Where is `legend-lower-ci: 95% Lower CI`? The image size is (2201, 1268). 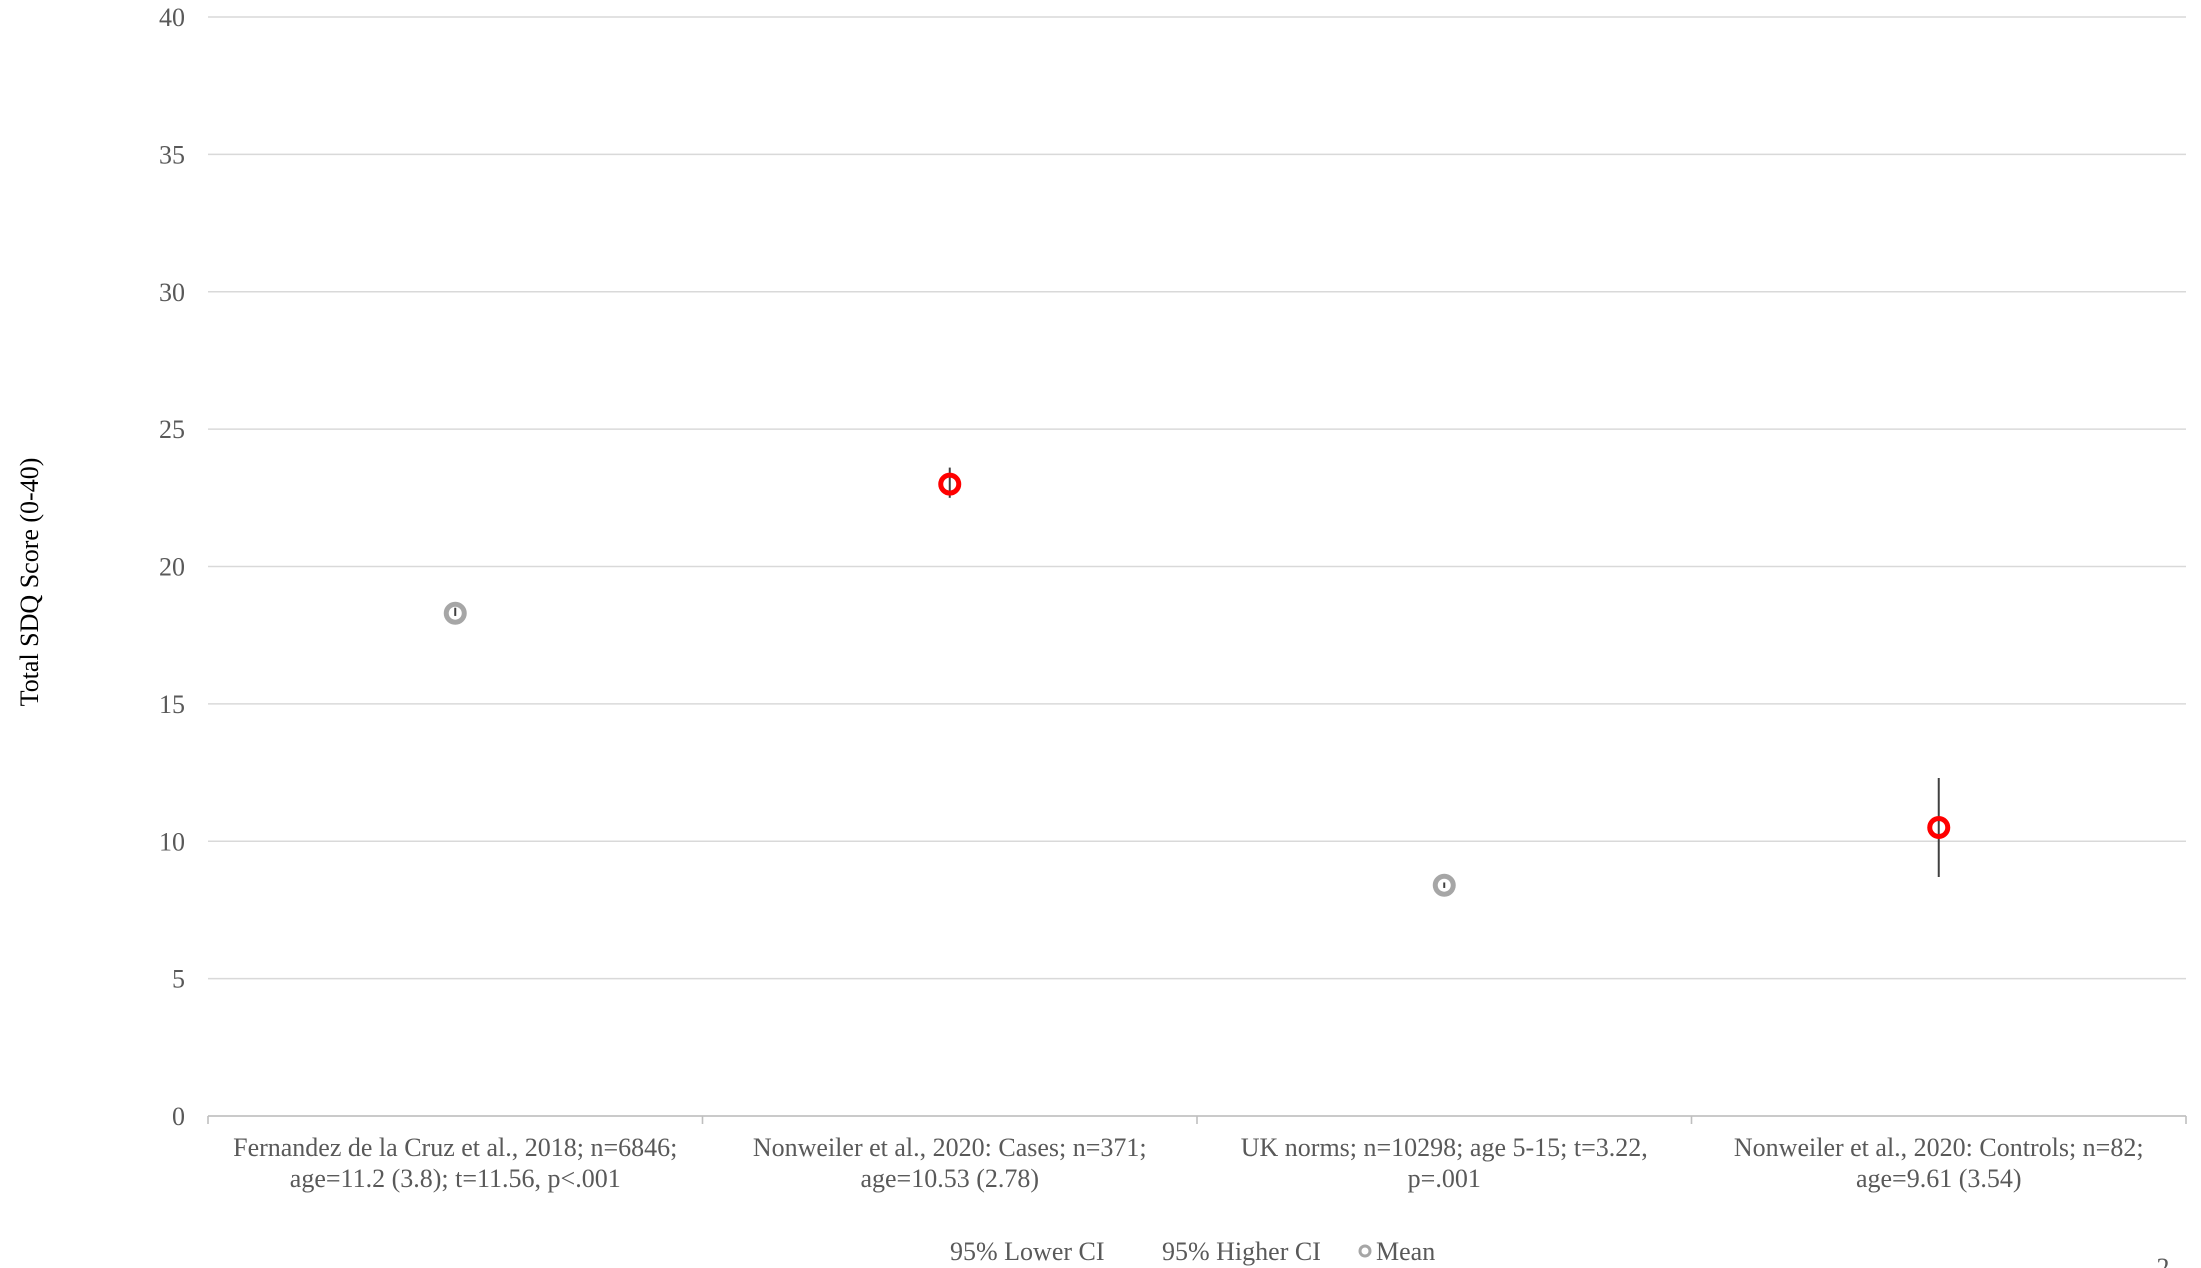
legend-lower-ci: 95% Lower CI is located at coordinates (1027, 1251).